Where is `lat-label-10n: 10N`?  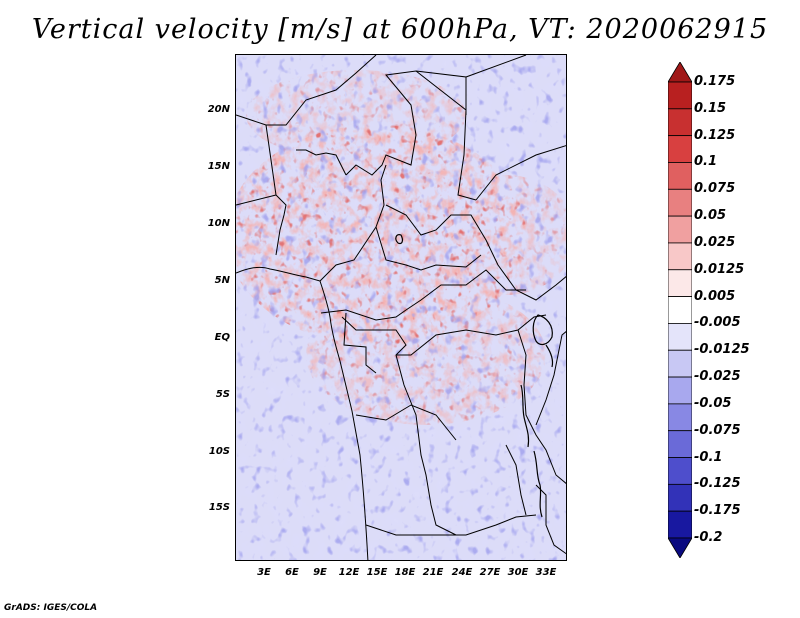 lat-label-10n: 10N is located at coordinates (218, 223).